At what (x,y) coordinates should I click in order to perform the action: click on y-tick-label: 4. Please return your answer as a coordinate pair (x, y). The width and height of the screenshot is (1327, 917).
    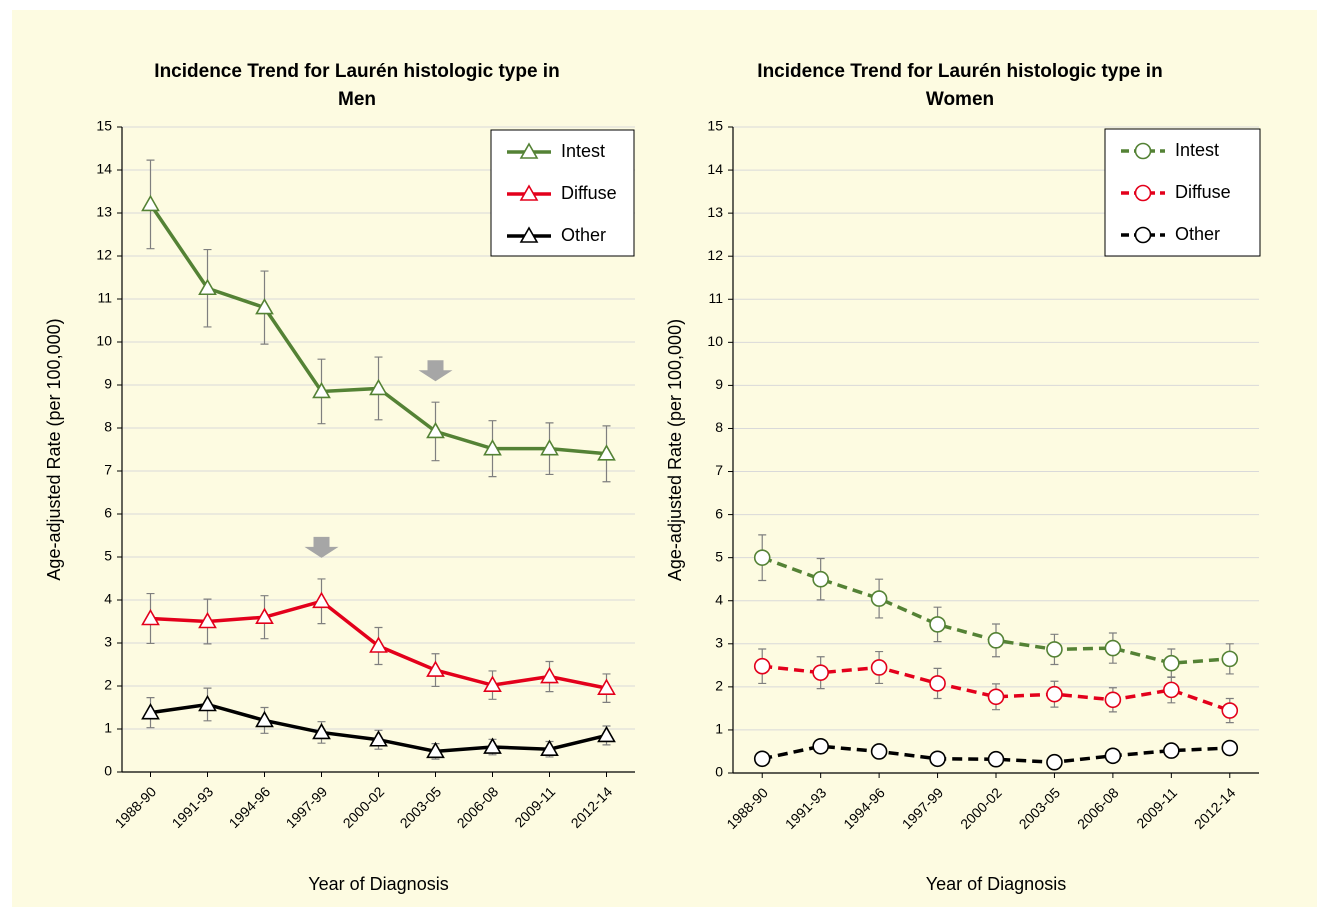
    Looking at the image, I should click on (719, 599).